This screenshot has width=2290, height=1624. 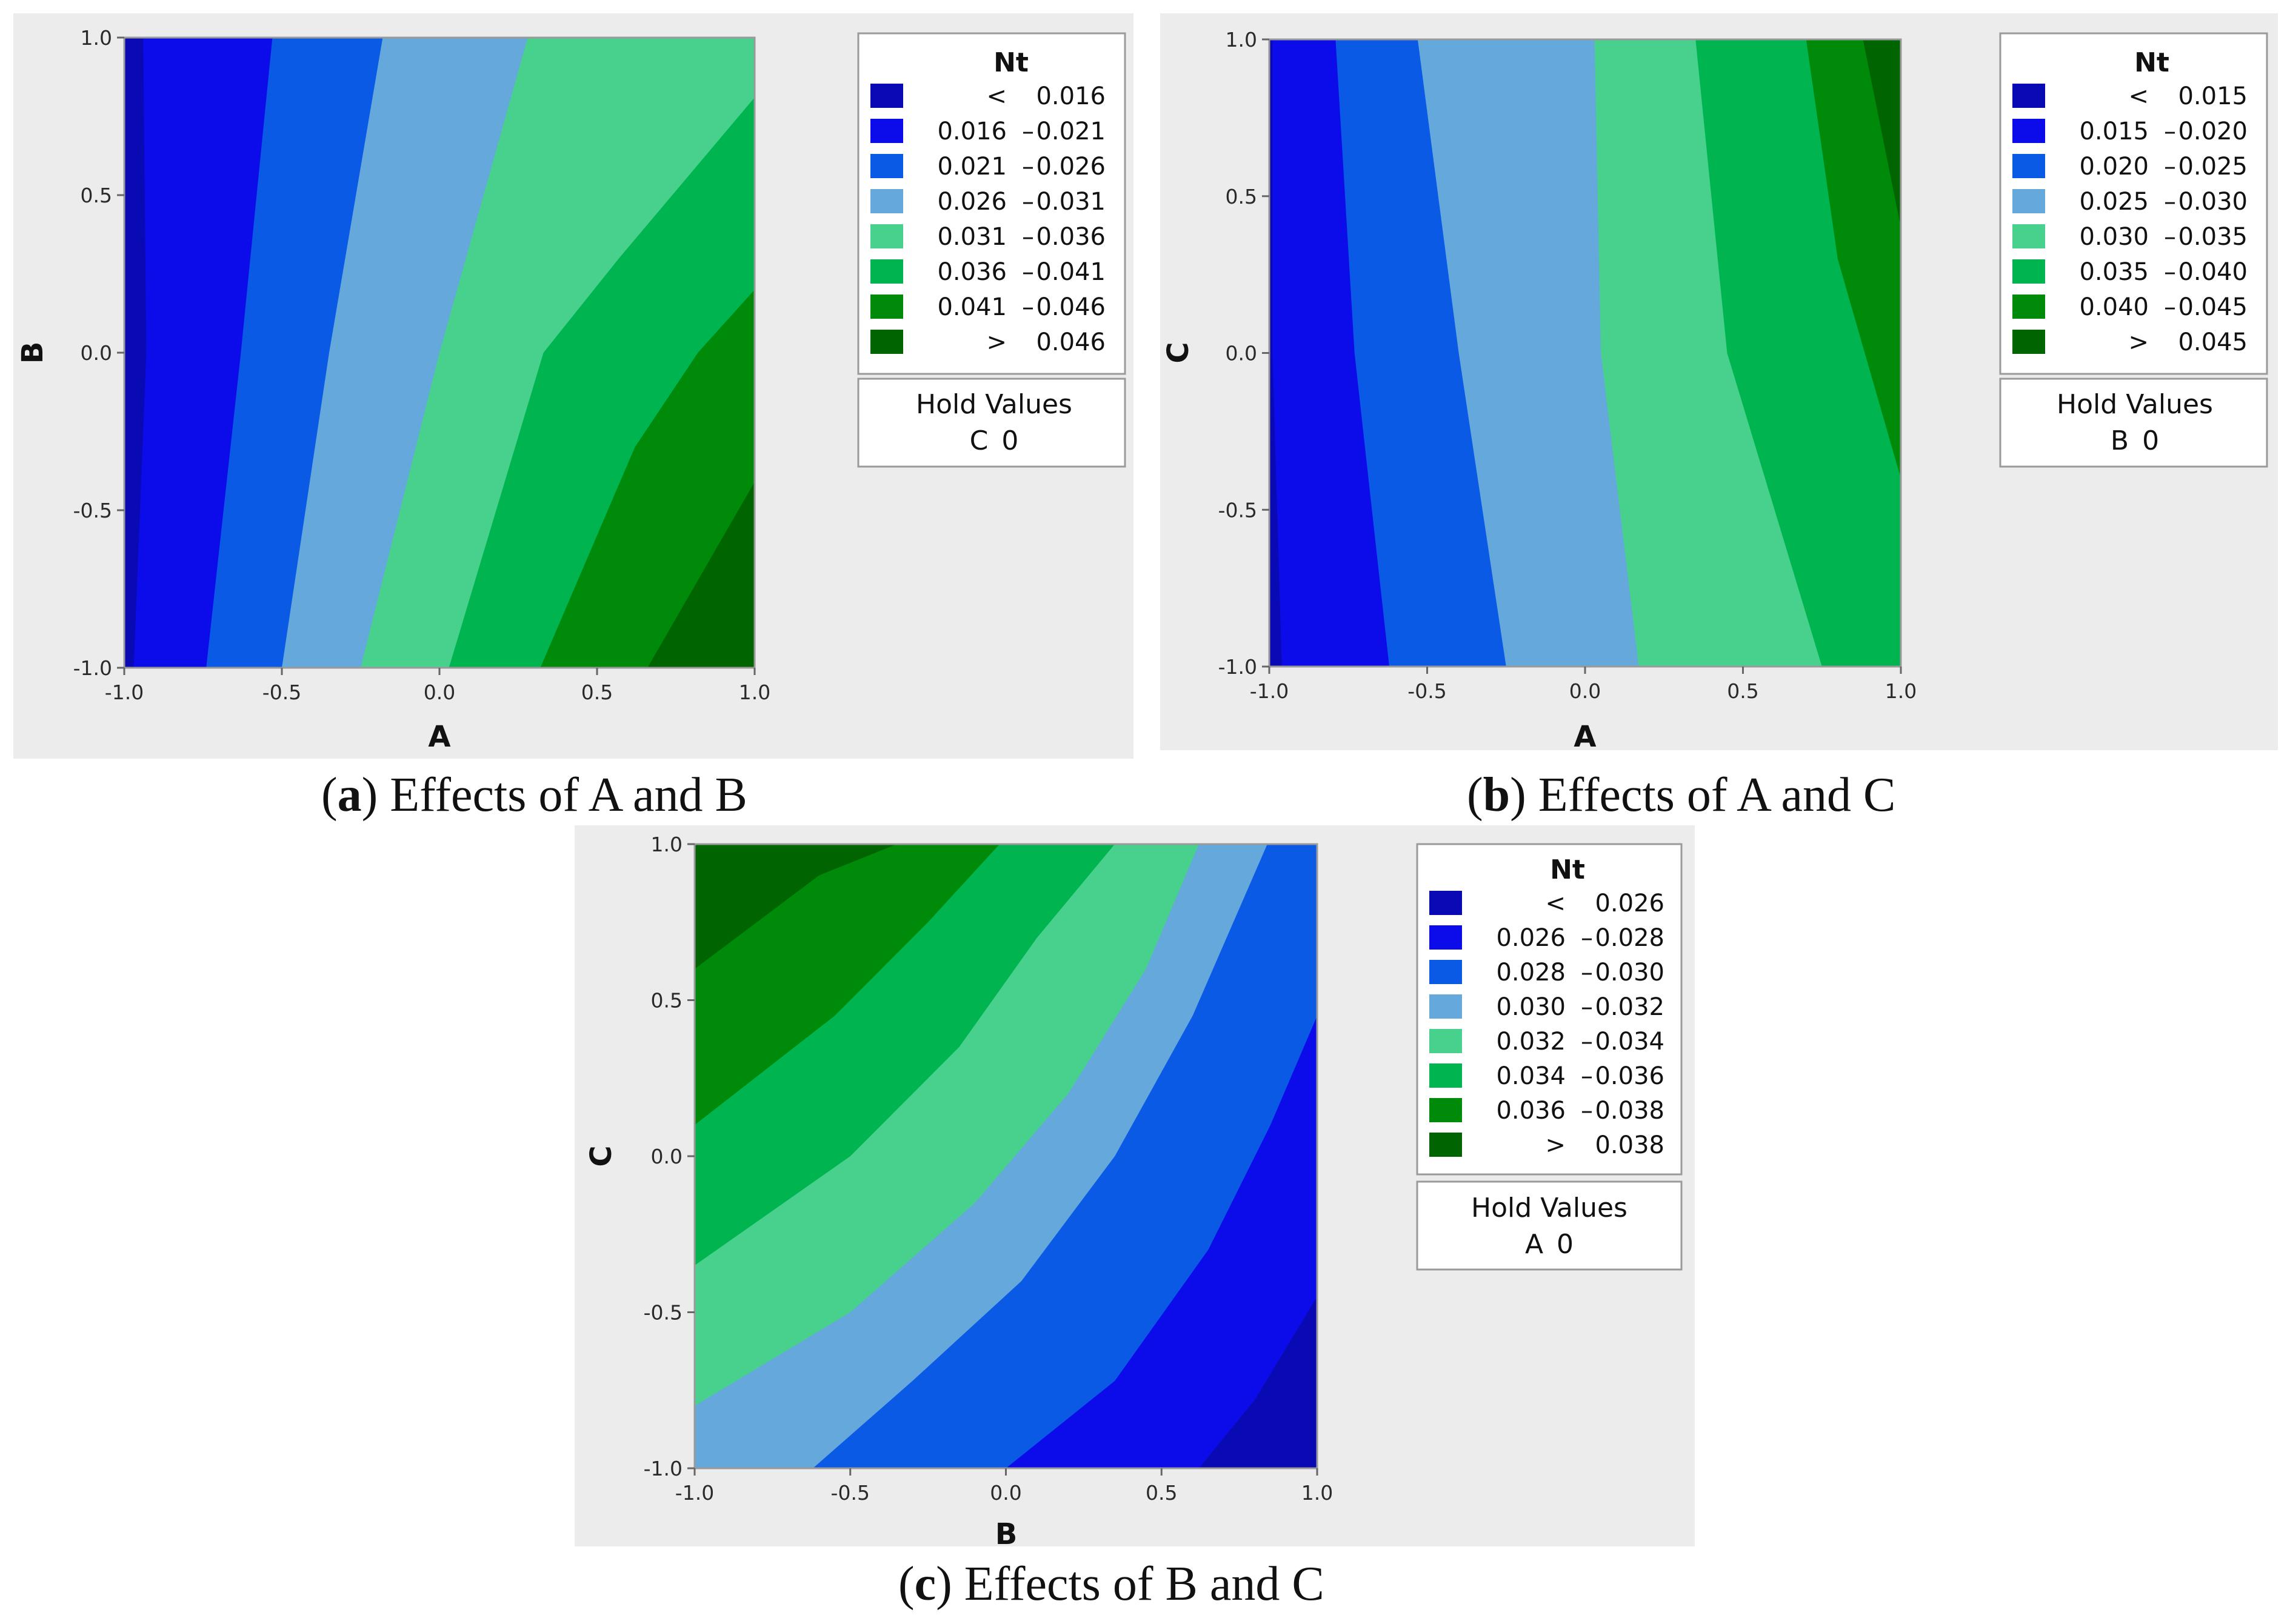 What do you see at coordinates (1531, 938) in the screenshot?
I see `panel-c-legend-low: 0.026` at bounding box center [1531, 938].